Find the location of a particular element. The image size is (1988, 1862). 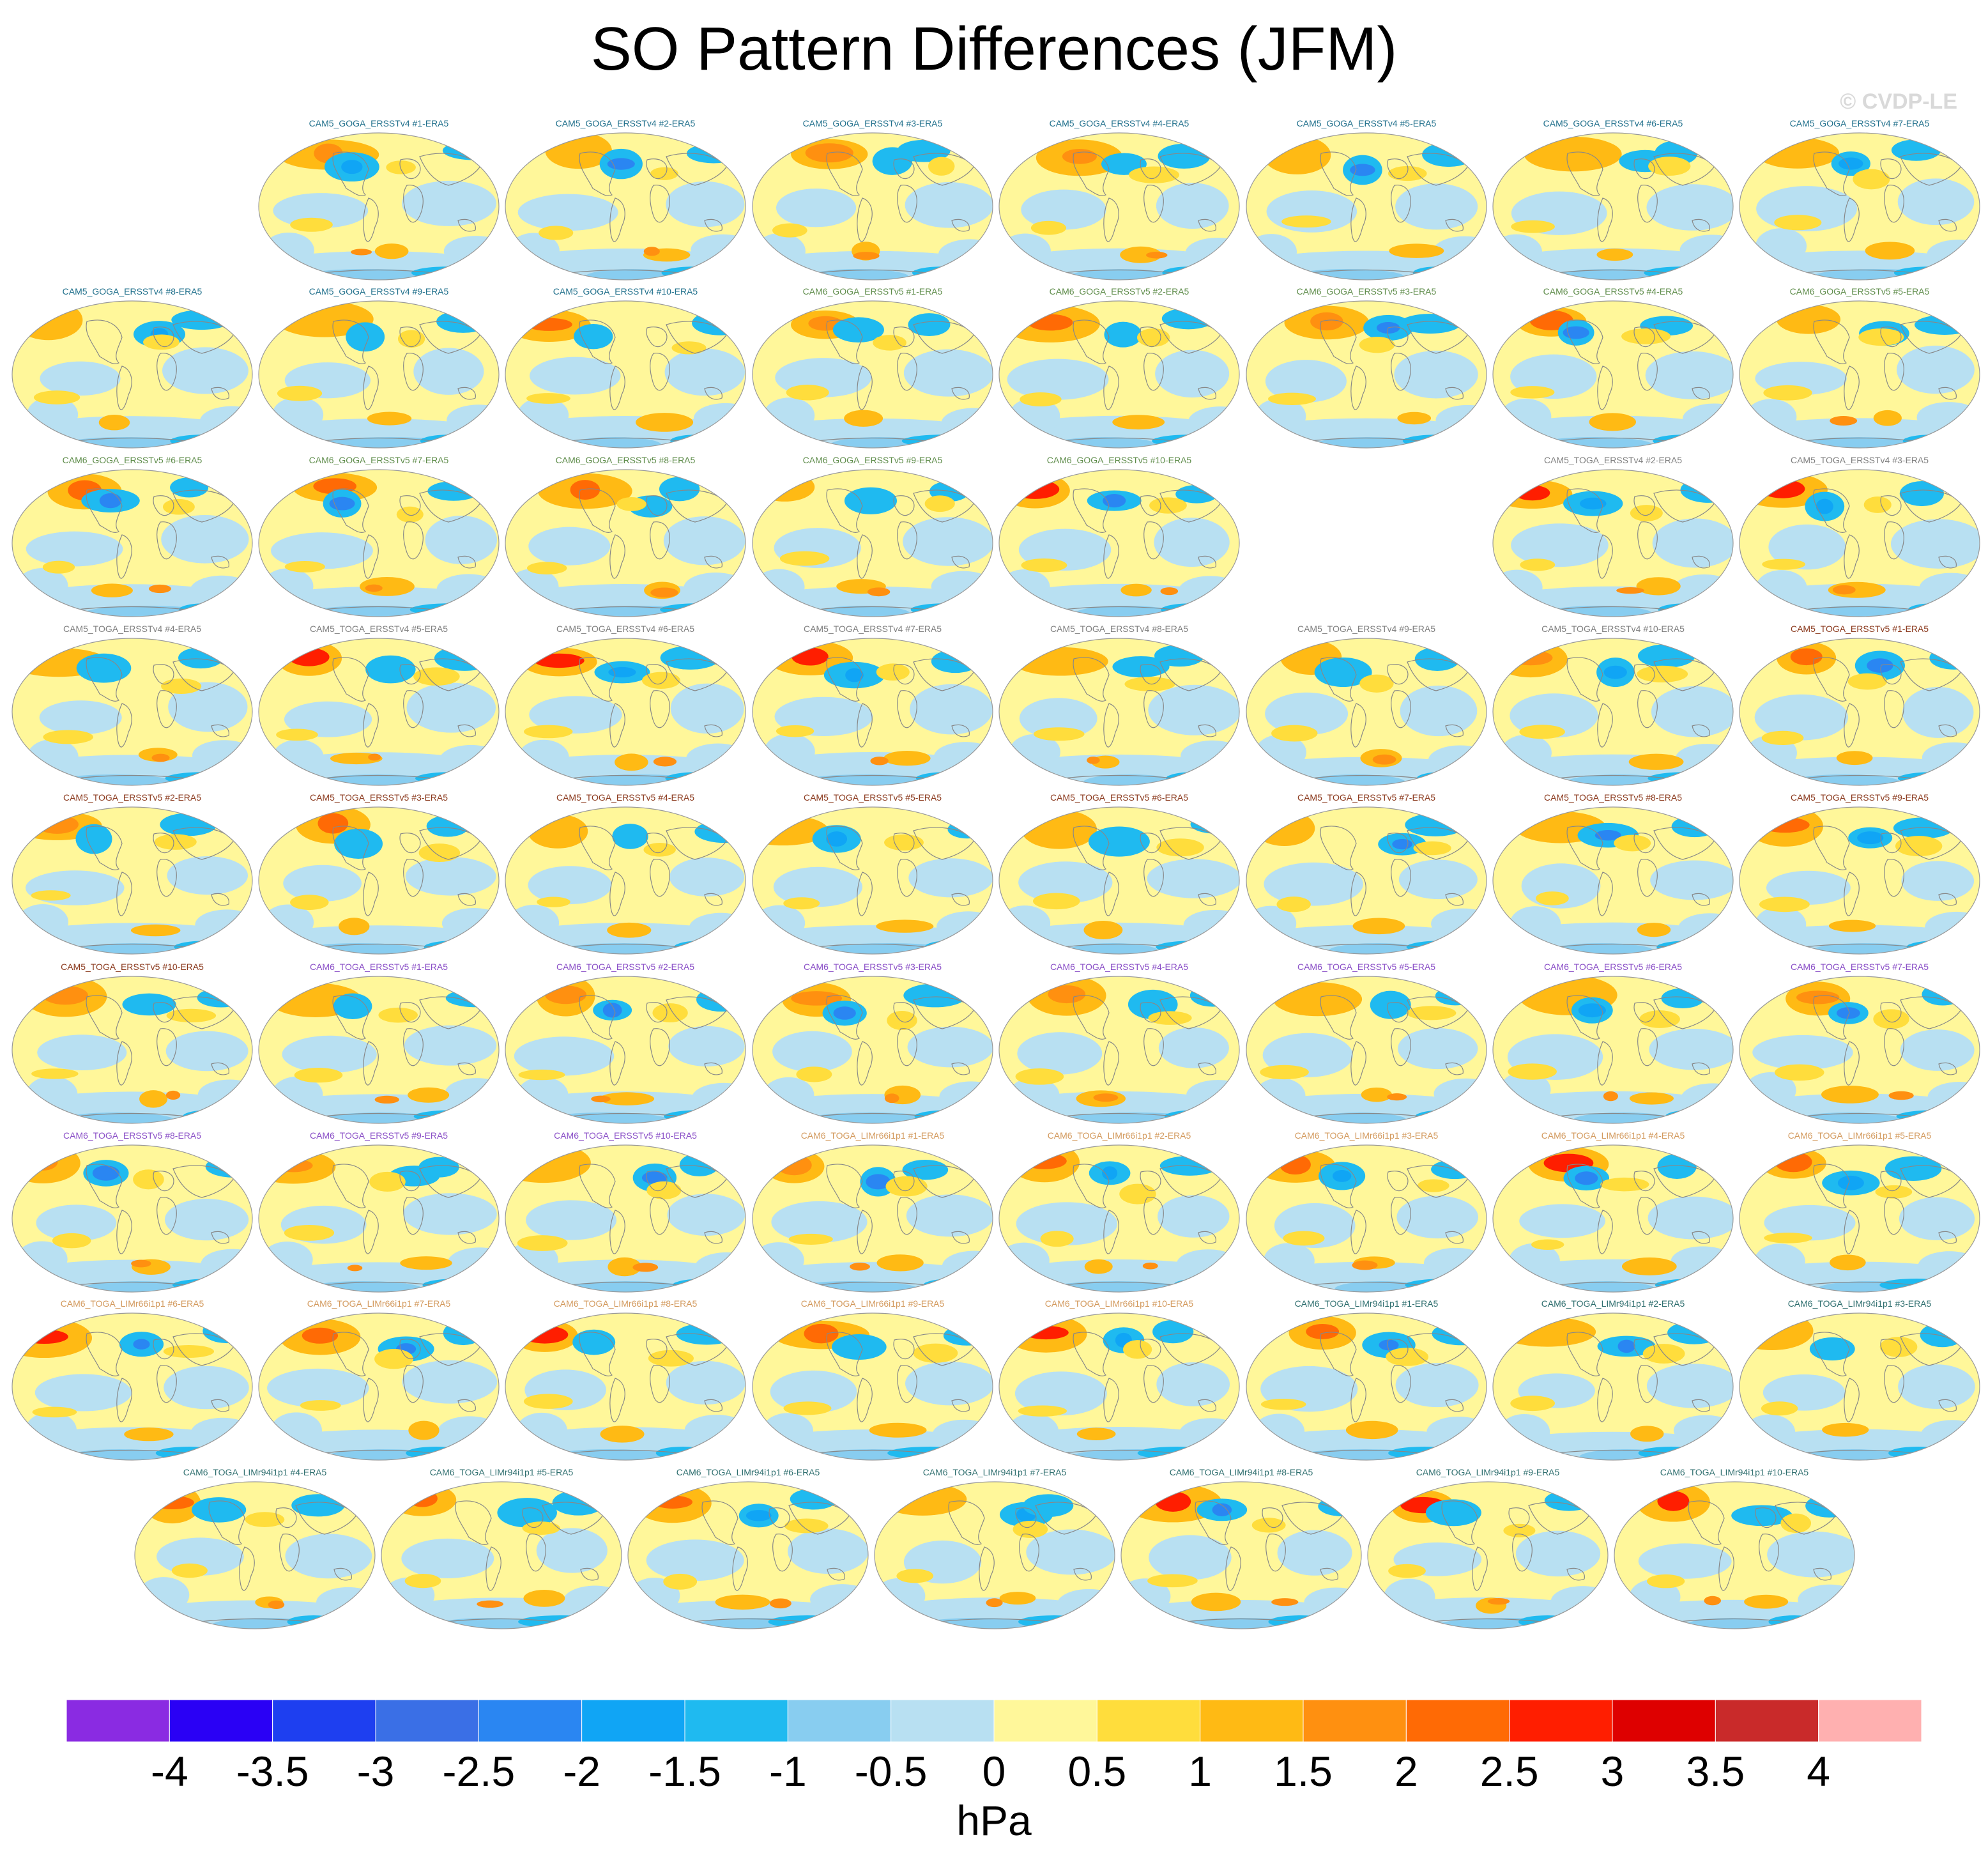

colorbar-tick-label: -0.5 is located at coordinates (891, 1771).